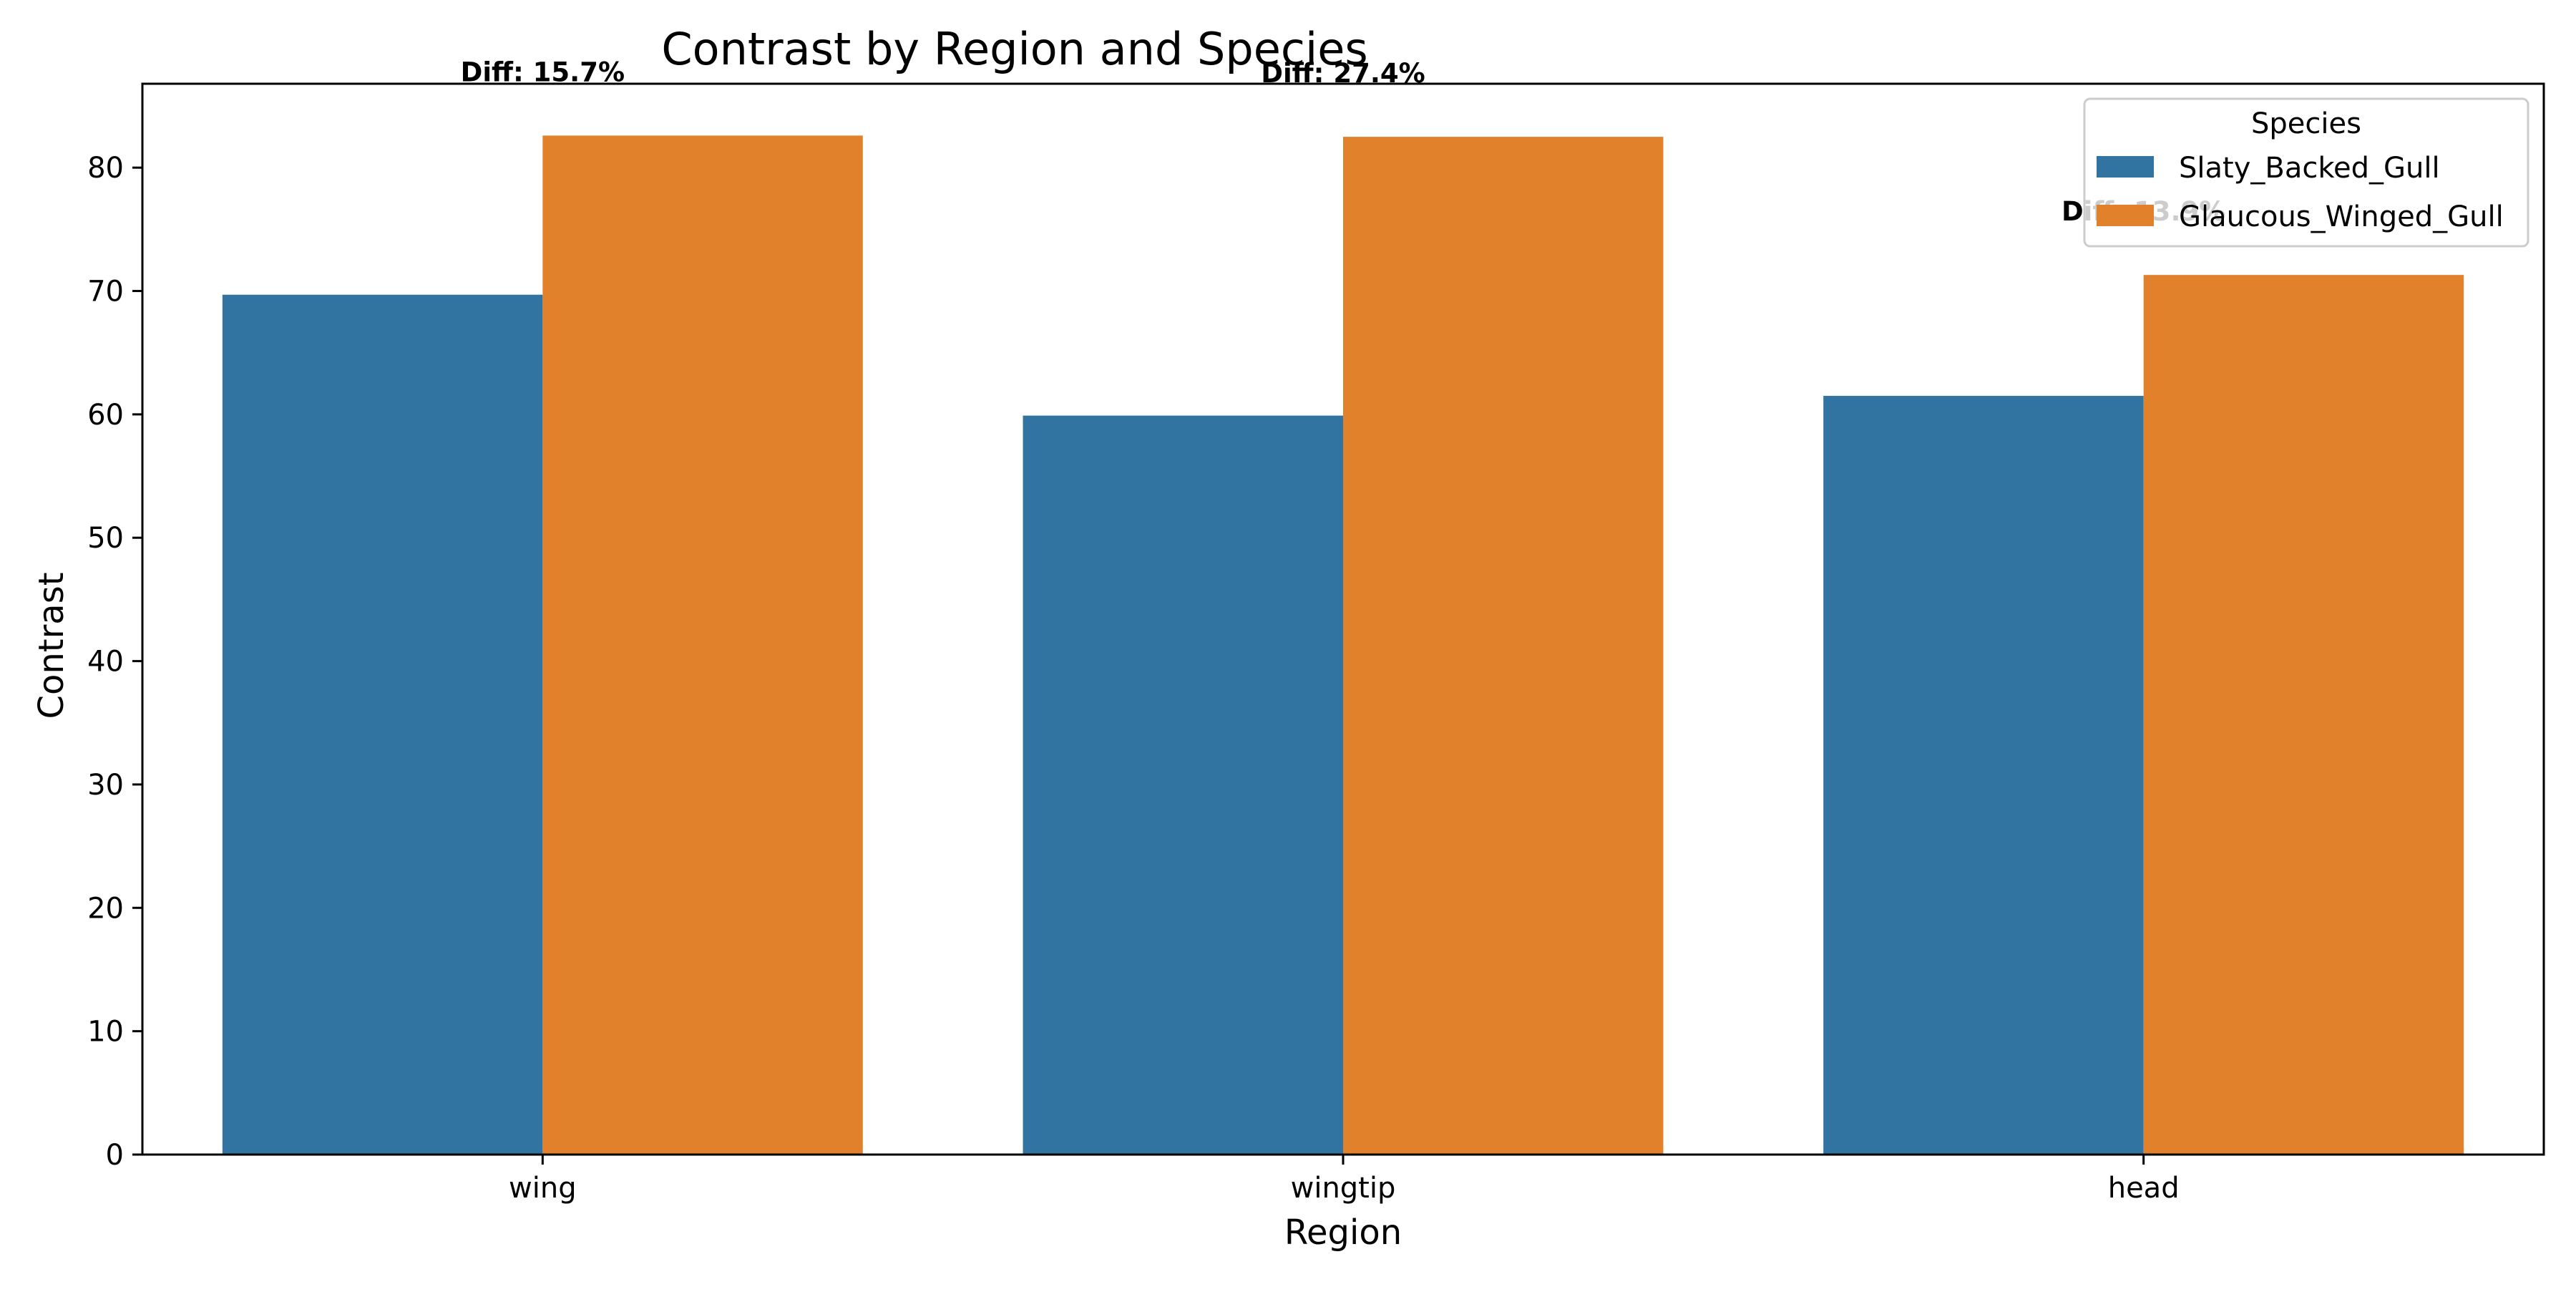 This screenshot has width=2576, height=1292. Describe the element at coordinates (105, 292) in the screenshot. I see `y-tick-label: 70` at that location.